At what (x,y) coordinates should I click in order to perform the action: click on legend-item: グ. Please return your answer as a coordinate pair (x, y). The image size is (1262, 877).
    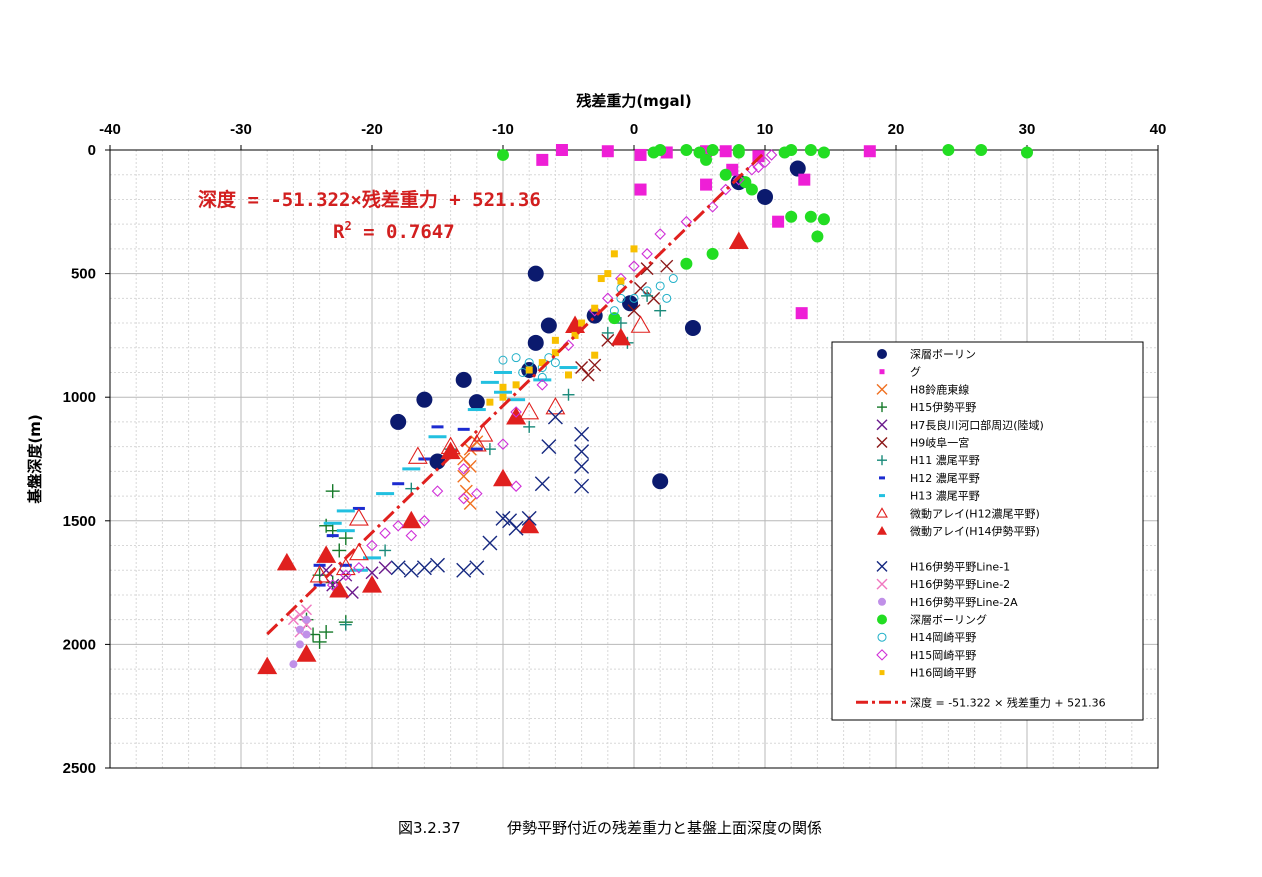
    Looking at the image, I should click on (900, 372).